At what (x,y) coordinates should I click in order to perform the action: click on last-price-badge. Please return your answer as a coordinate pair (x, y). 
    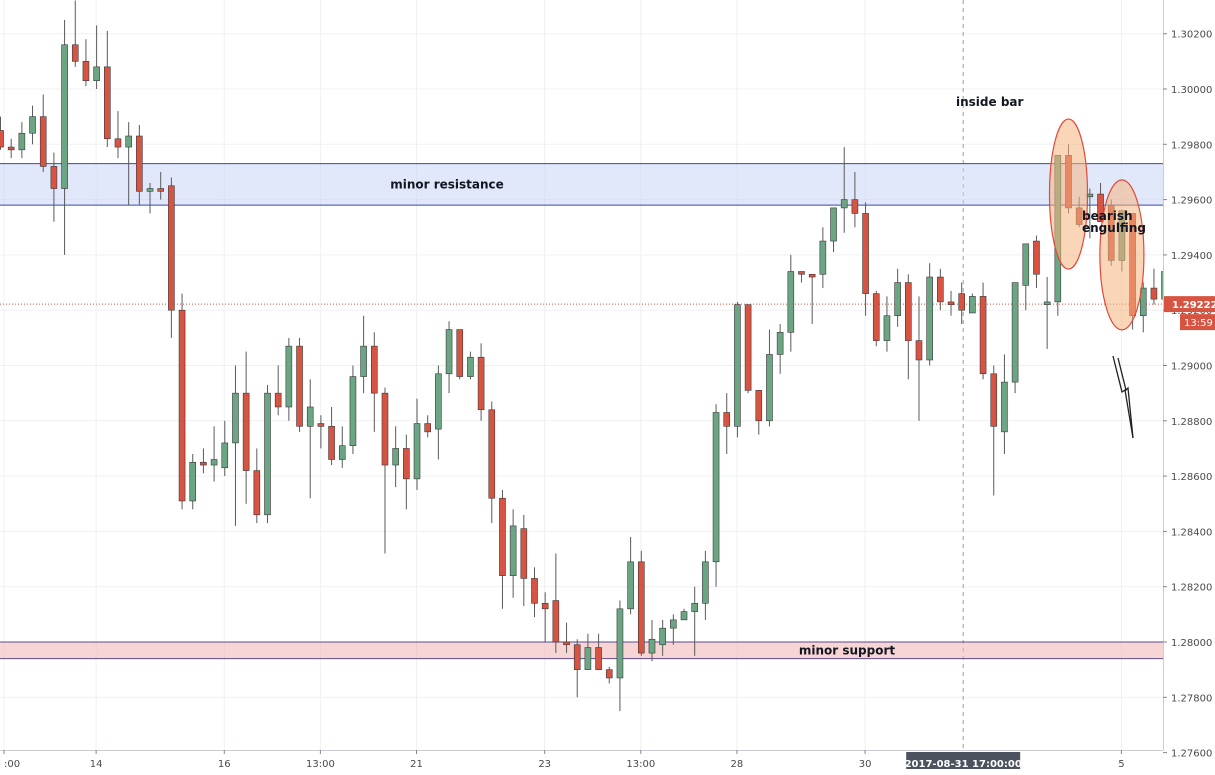
    Looking at the image, I should click on (1189, 304).